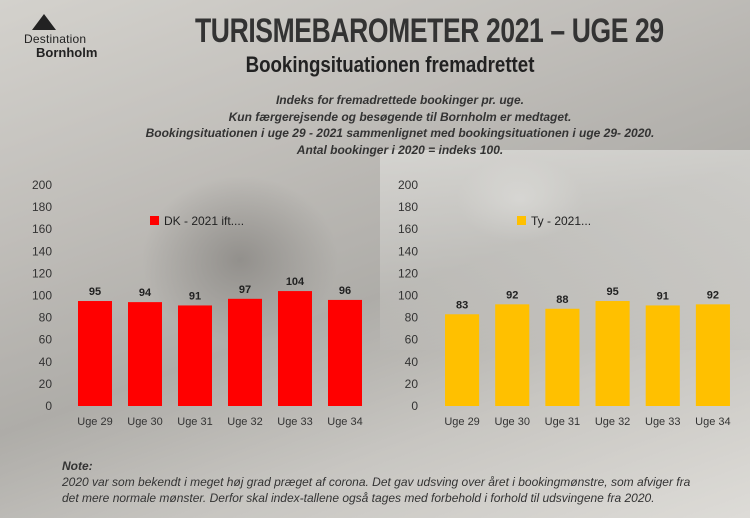  Describe the element at coordinates (462, 305) in the screenshot. I see `data-label: 83` at that location.